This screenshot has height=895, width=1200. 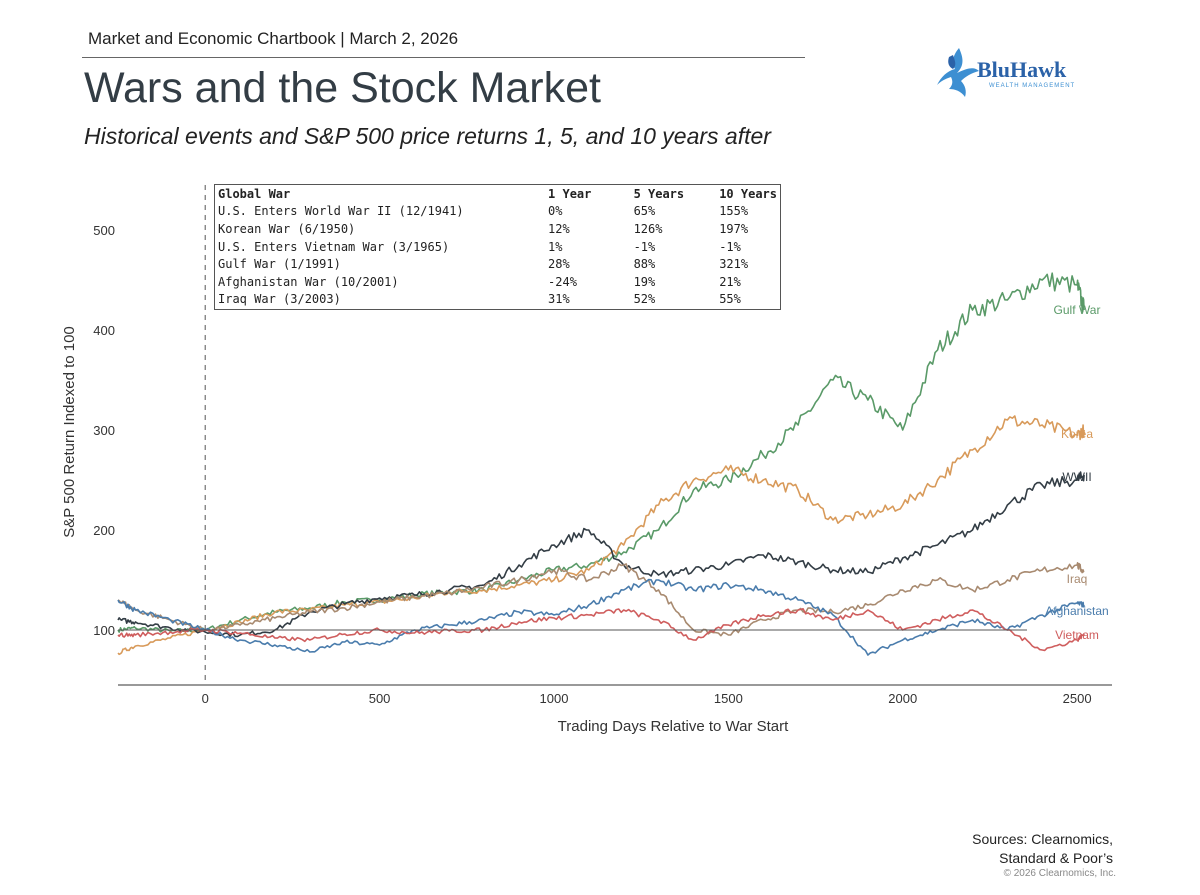 I want to click on series-label: Korea, so click(x=1077, y=434).